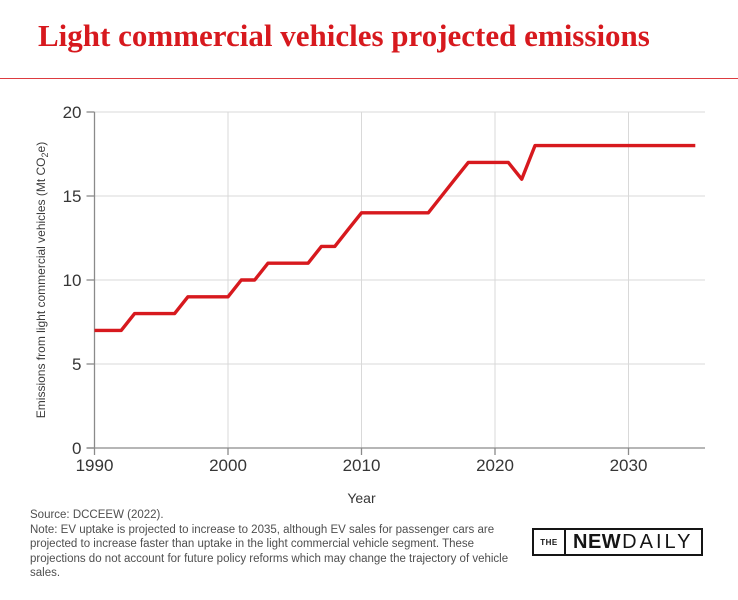  I want to click on x-tick-label: 1990, so click(95, 465).